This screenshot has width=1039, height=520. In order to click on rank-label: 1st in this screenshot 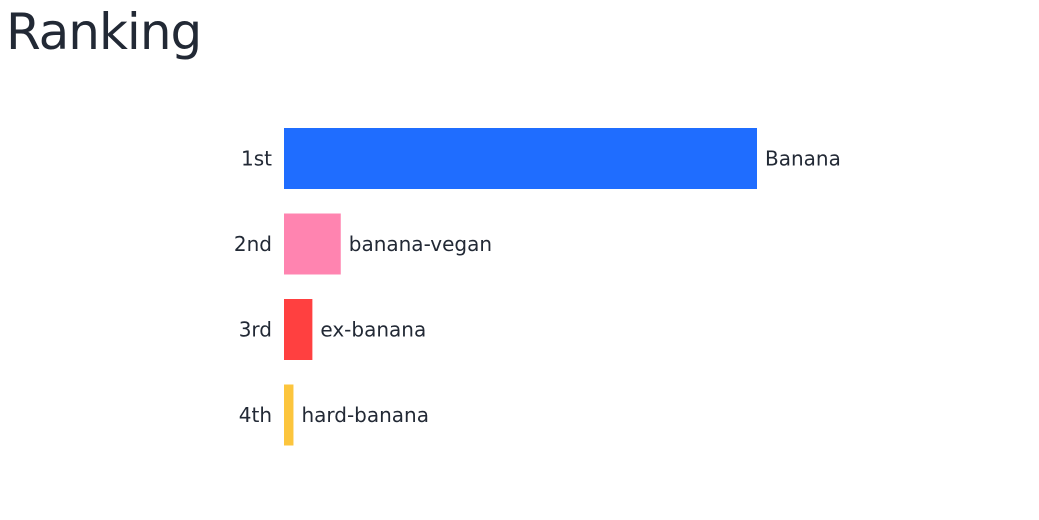, I will do `click(256, 159)`.